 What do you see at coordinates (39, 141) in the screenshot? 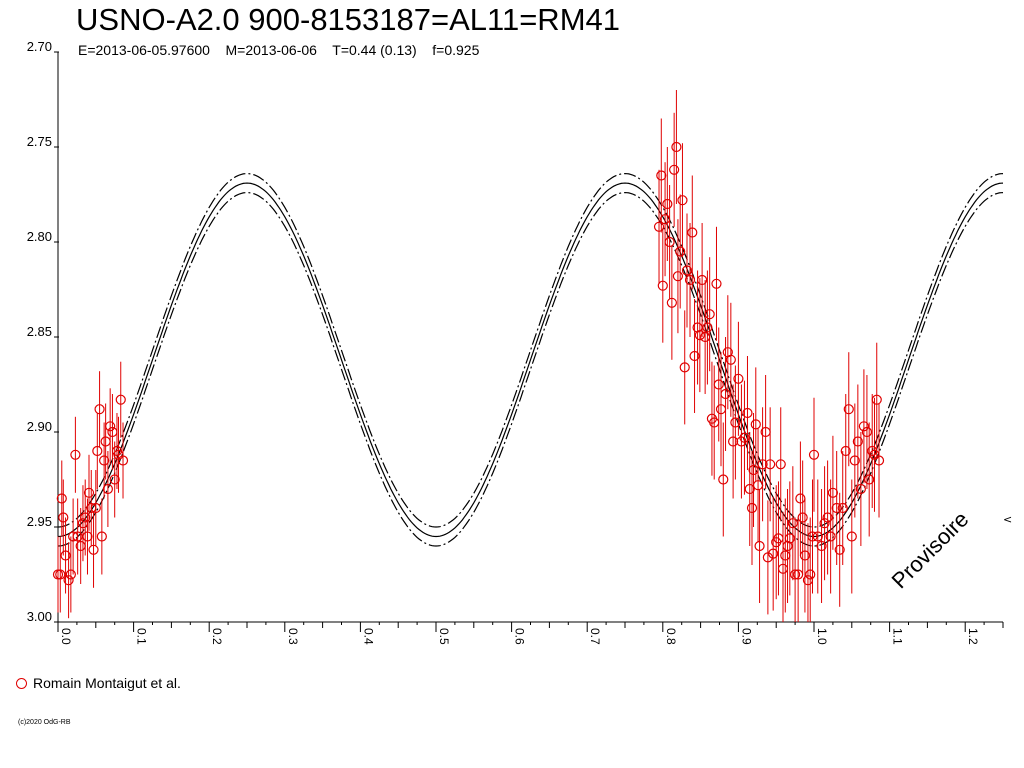
I see `y-tick-label: 2.75` at bounding box center [39, 141].